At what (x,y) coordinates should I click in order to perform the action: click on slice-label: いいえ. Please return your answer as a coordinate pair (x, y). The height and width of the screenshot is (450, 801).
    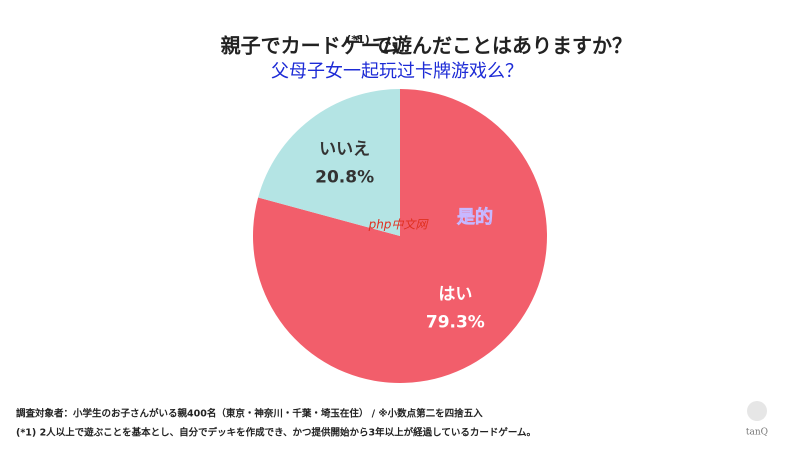
    Looking at the image, I should click on (344, 150).